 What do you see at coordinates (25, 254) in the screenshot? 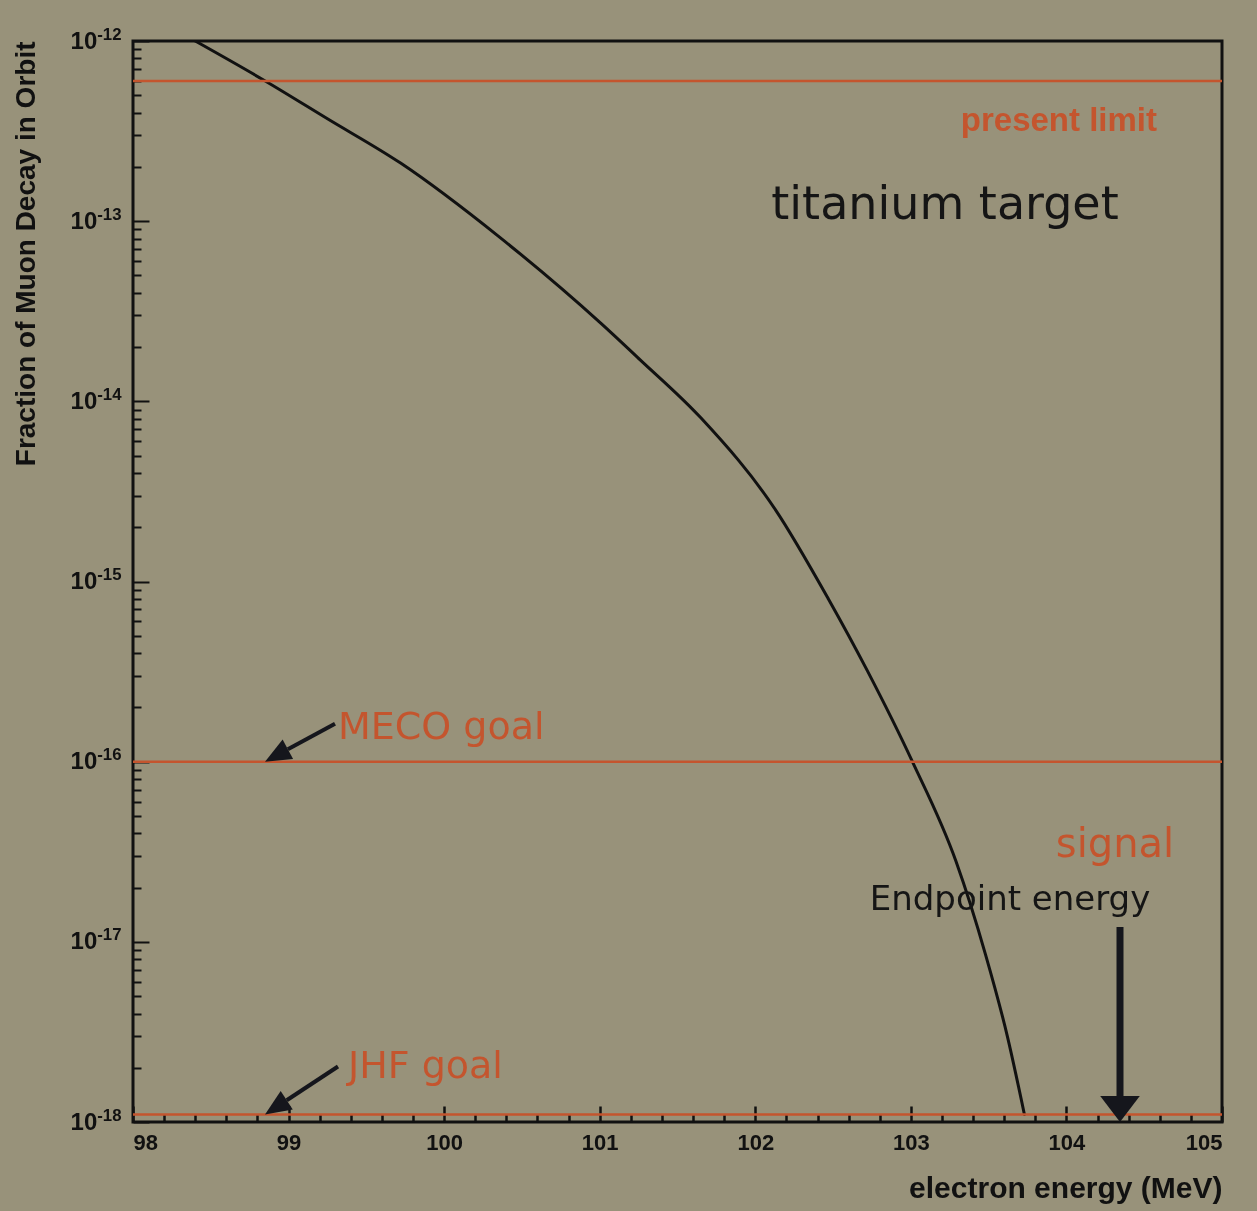
I see `y-axis-title: Fraction of Muon Decay in Orbit` at bounding box center [25, 254].